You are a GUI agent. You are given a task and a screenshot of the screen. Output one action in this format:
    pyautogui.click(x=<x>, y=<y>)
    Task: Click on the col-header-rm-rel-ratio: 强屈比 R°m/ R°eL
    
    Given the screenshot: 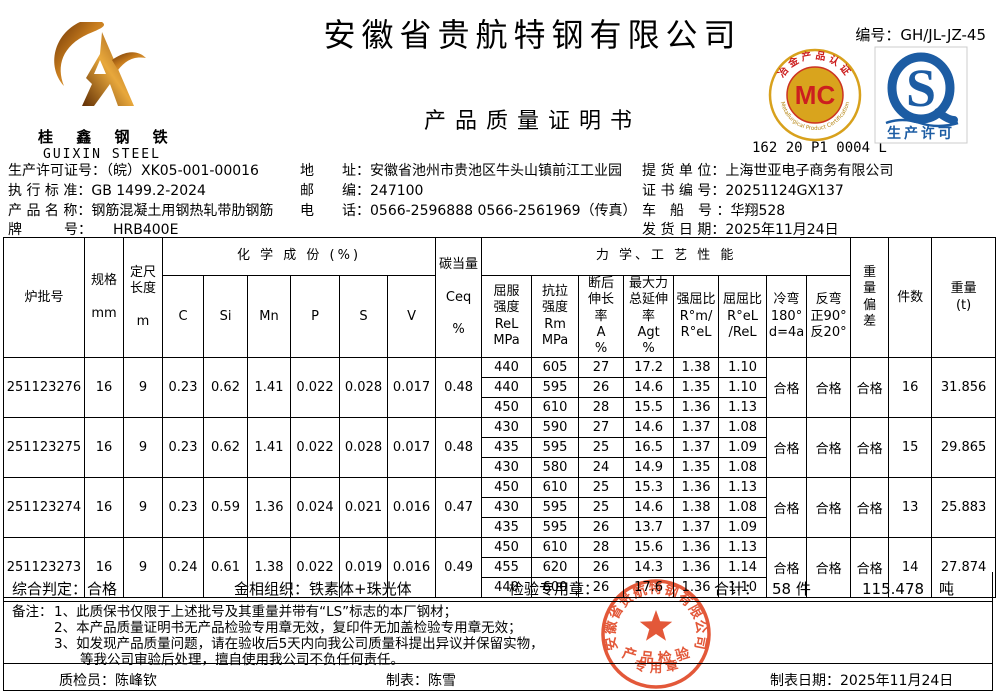 What is the action you would take?
    pyautogui.click(x=696, y=316)
    